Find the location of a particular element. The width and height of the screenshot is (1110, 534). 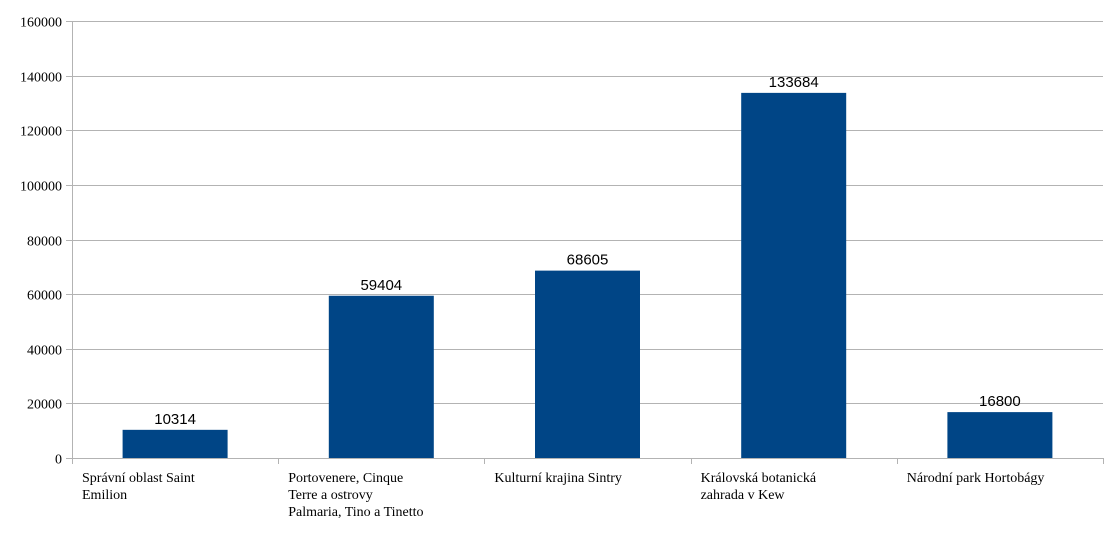

data-label: 133684 is located at coordinates (794, 82).